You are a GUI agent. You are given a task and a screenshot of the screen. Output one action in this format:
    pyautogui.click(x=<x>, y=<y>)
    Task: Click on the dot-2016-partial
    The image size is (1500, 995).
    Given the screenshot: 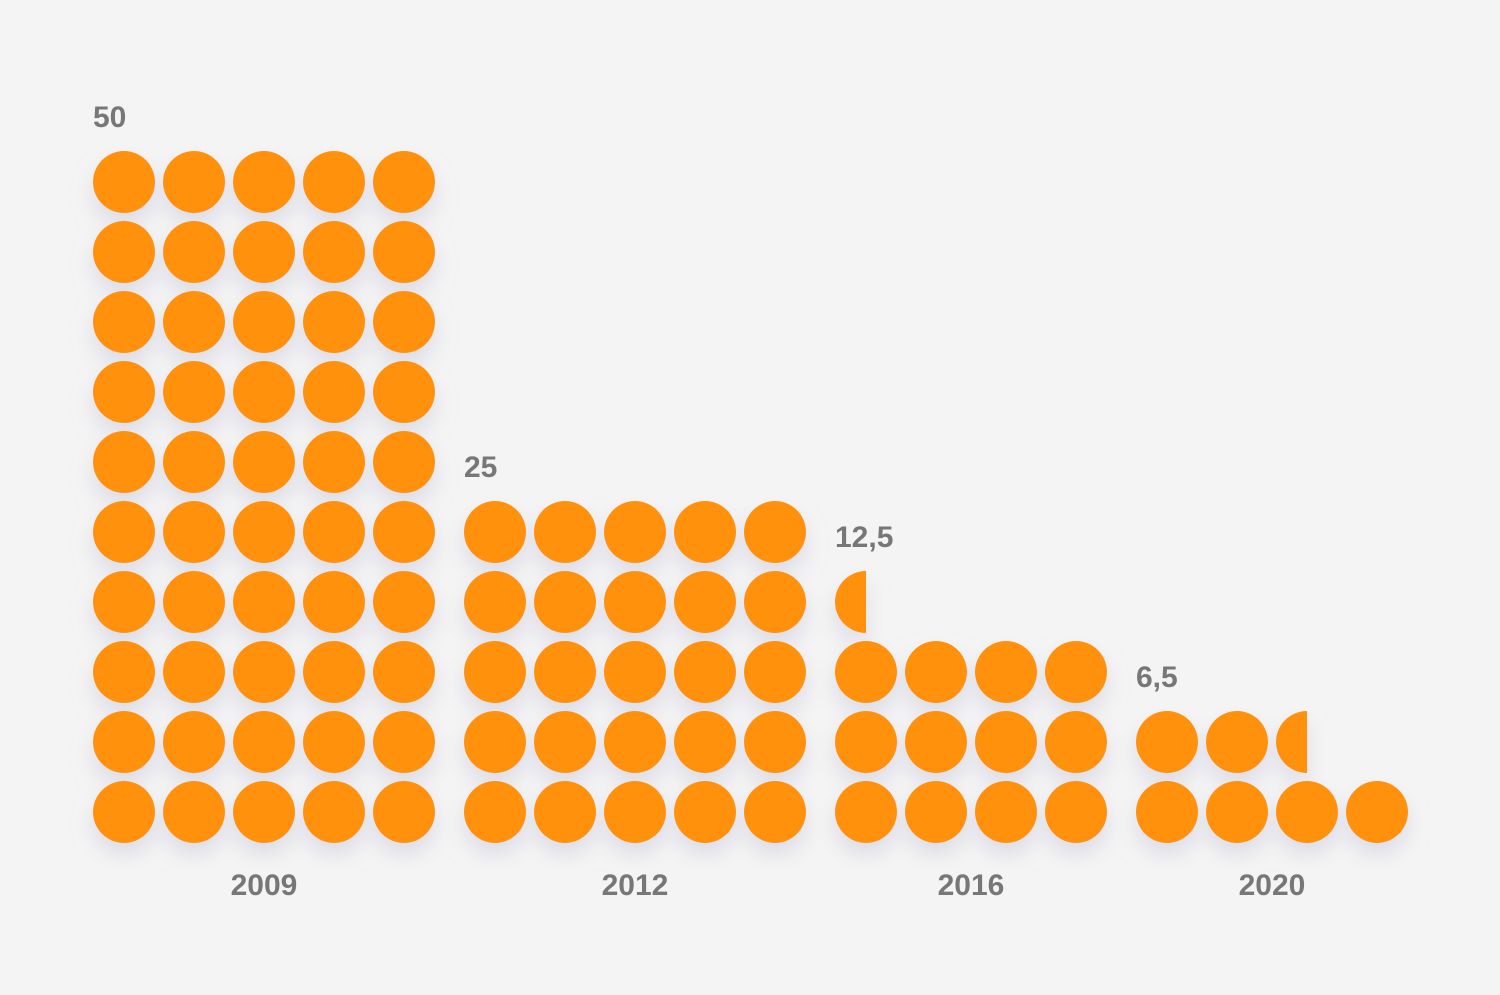 What is the action you would take?
    pyautogui.click(x=850, y=602)
    